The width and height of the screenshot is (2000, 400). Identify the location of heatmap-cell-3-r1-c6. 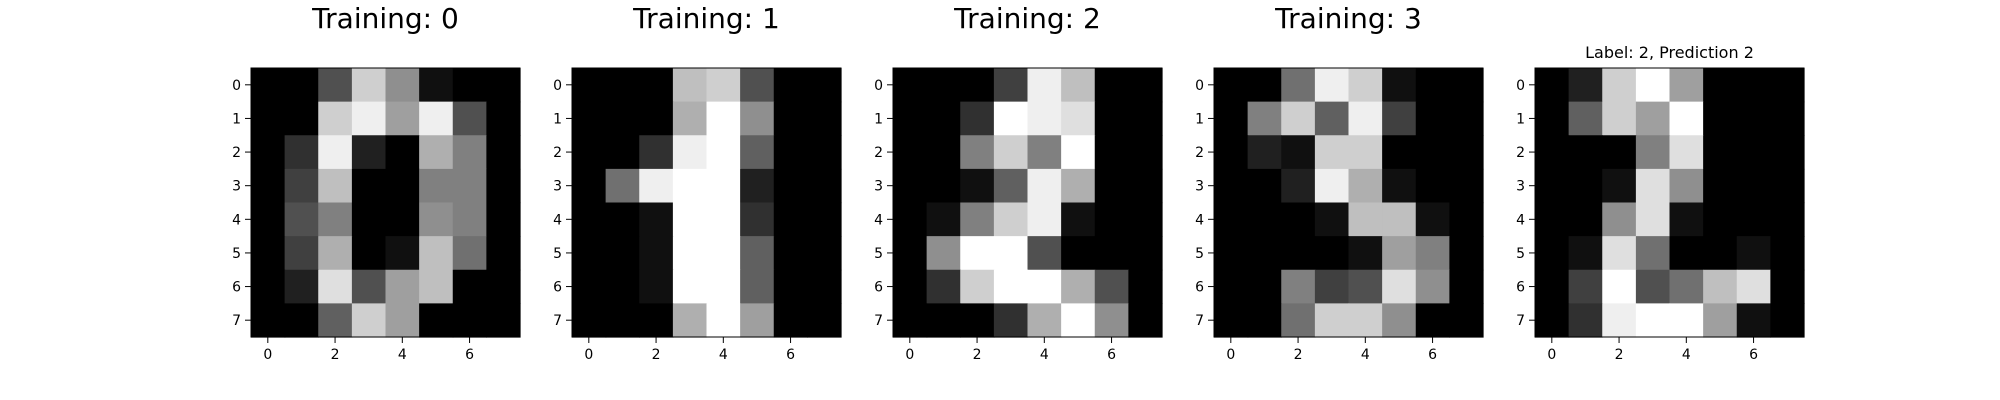
(1432, 118).